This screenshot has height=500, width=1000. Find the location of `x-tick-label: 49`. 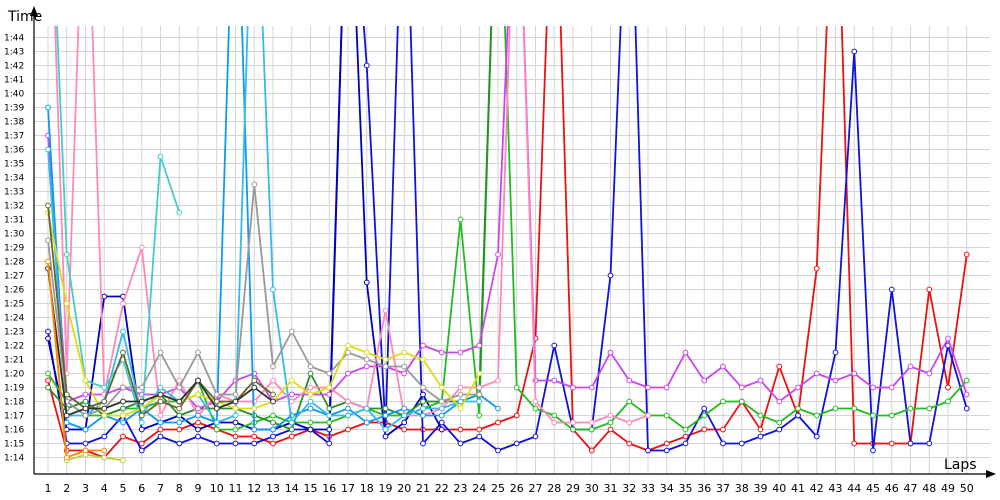

x-tick-label: 49 is located at coordinates (948, 488).